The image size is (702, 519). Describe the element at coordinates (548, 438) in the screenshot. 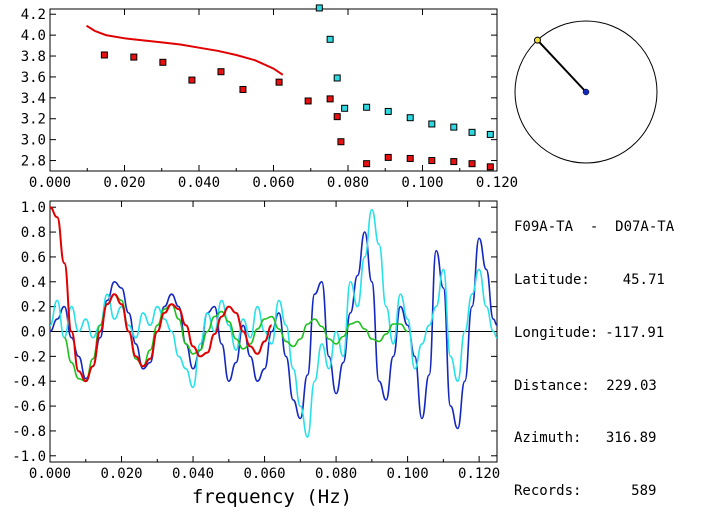

I see `azimuth-label: Azimuth:` at that location.